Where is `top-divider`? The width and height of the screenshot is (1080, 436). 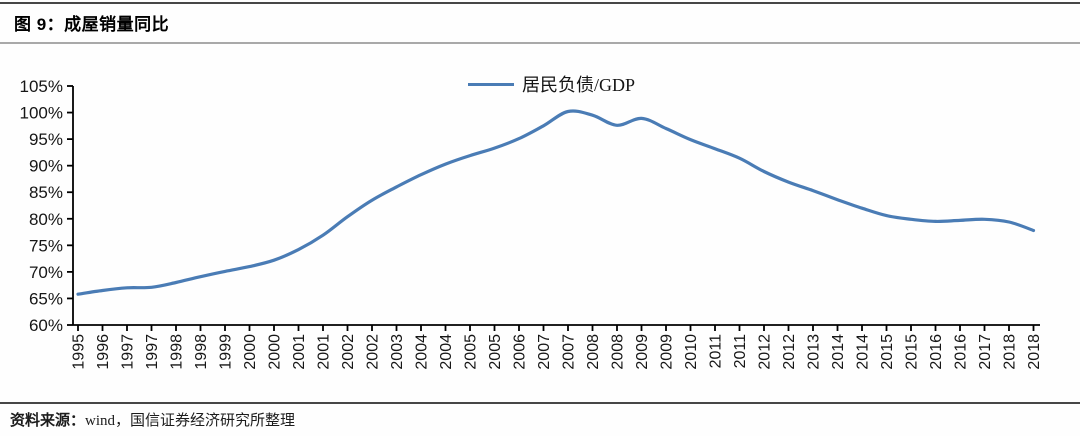 top-divider is located at coordinates (540, 3).